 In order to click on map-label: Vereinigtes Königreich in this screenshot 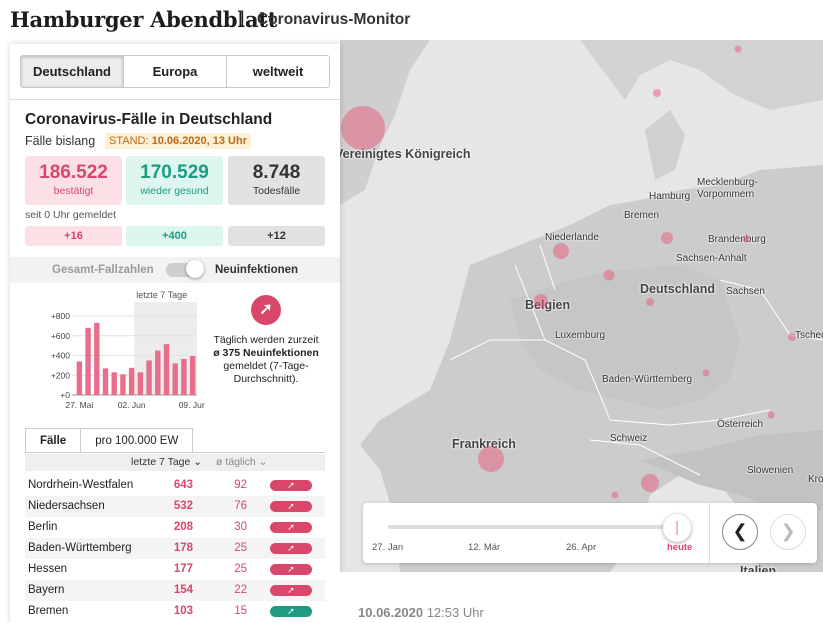, I will do `click(405, 154)`.